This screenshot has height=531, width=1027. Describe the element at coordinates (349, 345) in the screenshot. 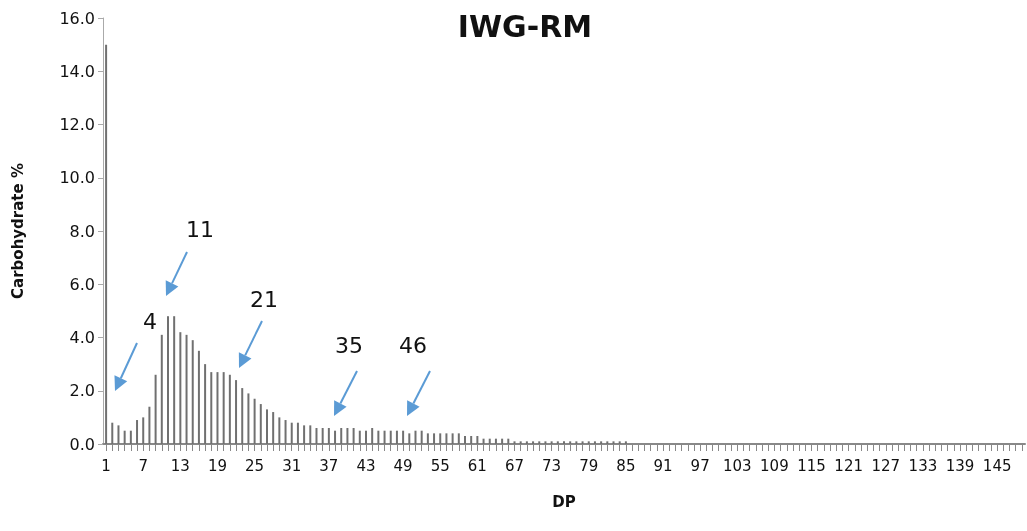

I see `annotation: 35` at that location.